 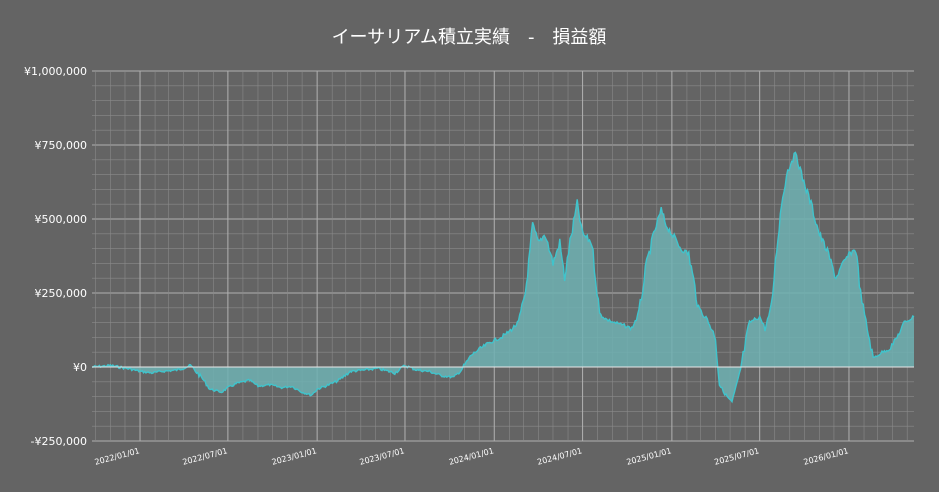 What do you see at coordinates (61, 219) in the screenshot?
I see `y-tick-label: ¥500,000` at bounding box center [61, 219].